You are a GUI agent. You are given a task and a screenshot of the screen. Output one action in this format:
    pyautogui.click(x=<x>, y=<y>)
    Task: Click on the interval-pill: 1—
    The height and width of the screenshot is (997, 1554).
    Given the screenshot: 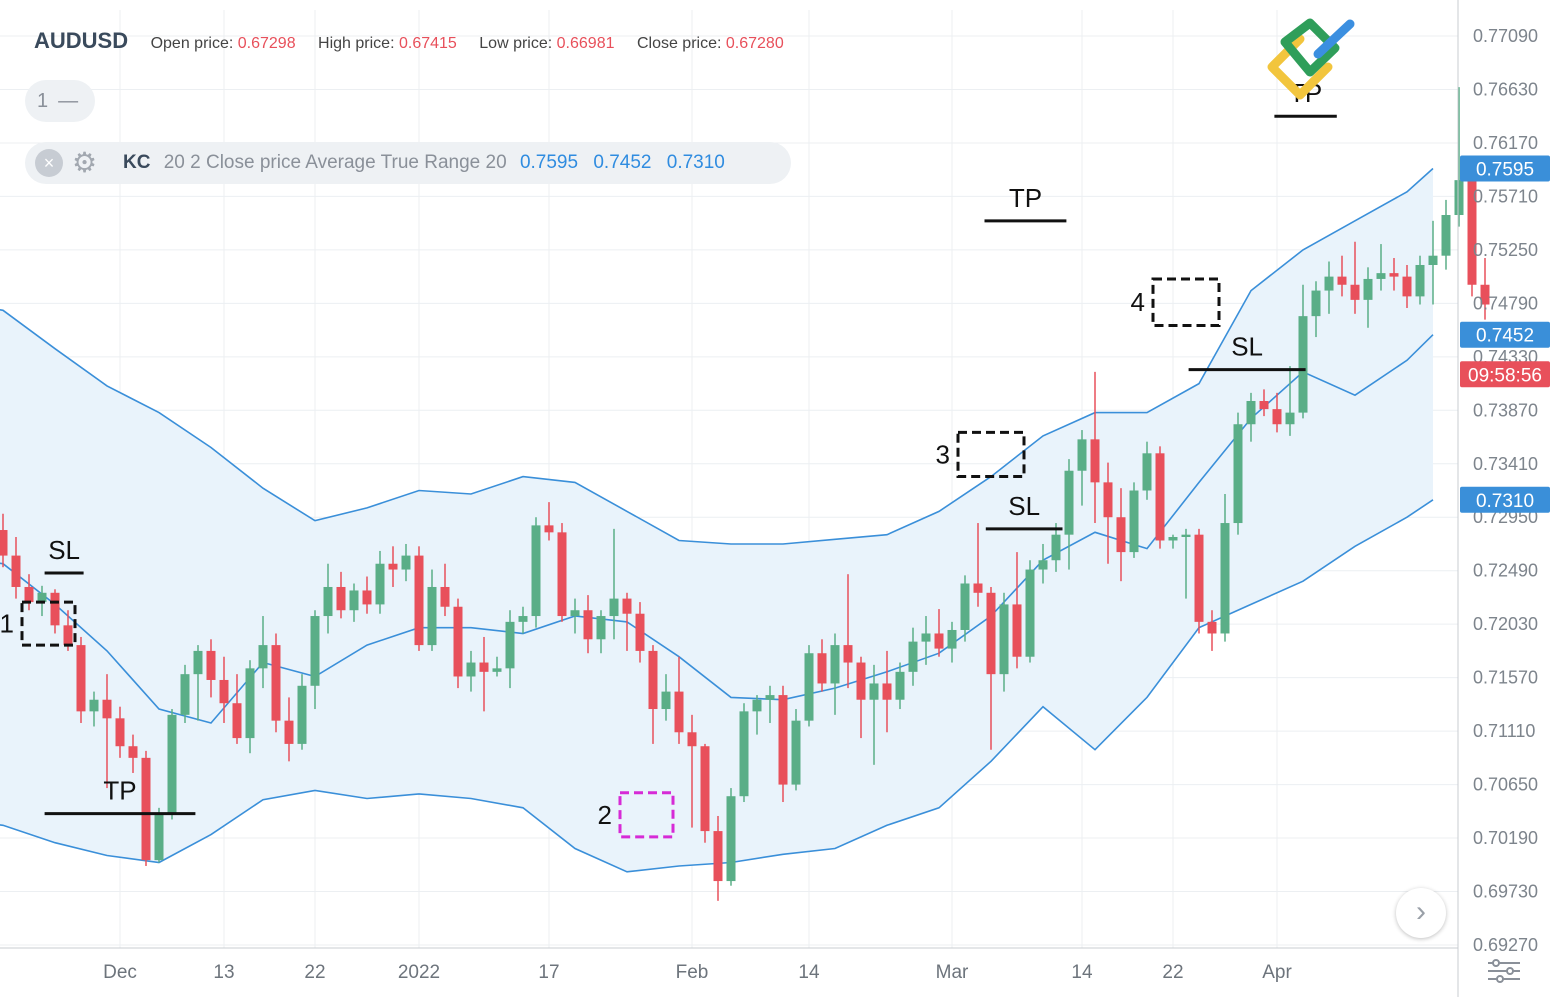 What is the action you would take?
    pyautogui.click(x=60, y=101)
    